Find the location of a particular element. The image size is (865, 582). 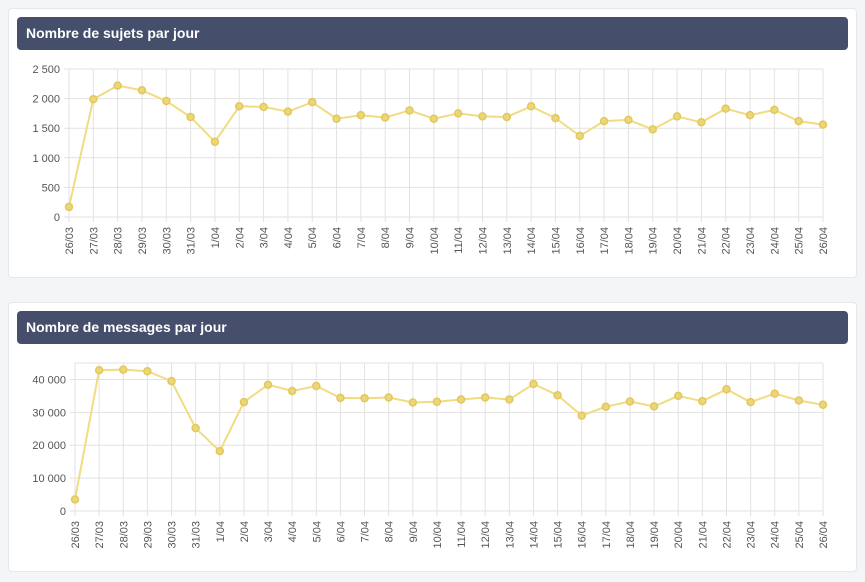

x-tick-label: 25/04 is located at coordinates (800, 241).